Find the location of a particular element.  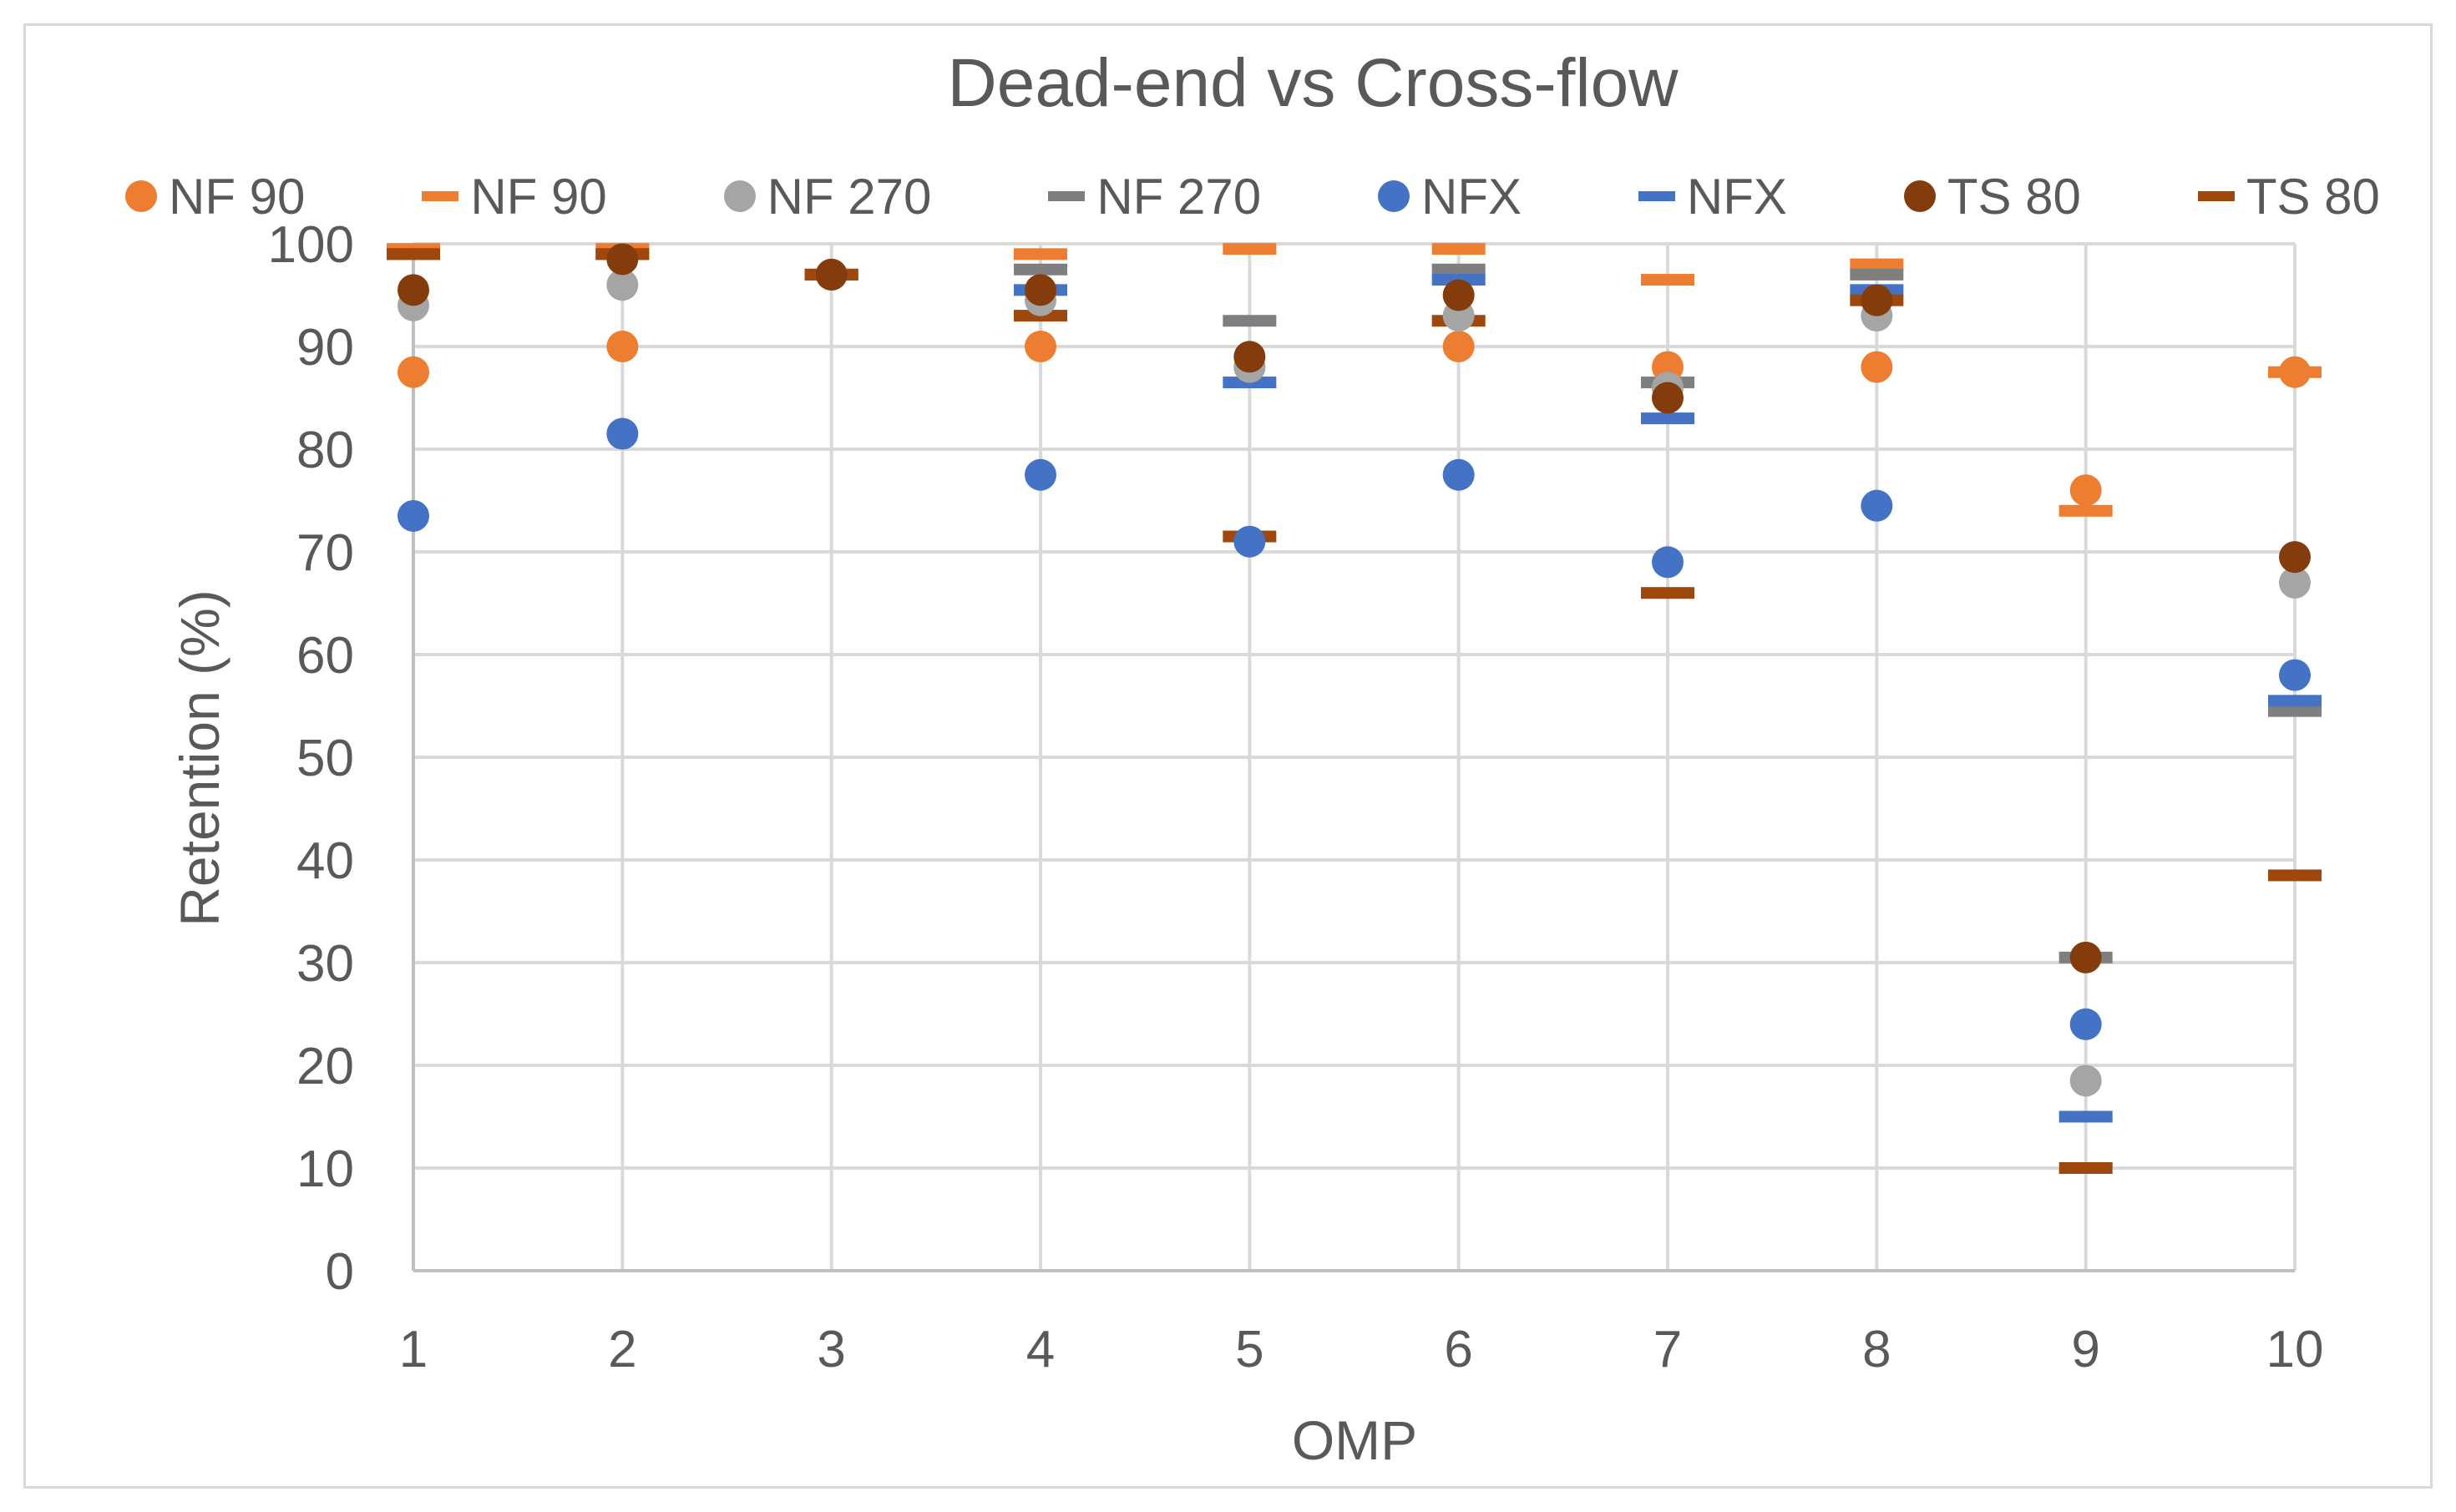

y-tick-label: 70 is located at coordinates (325, 553).